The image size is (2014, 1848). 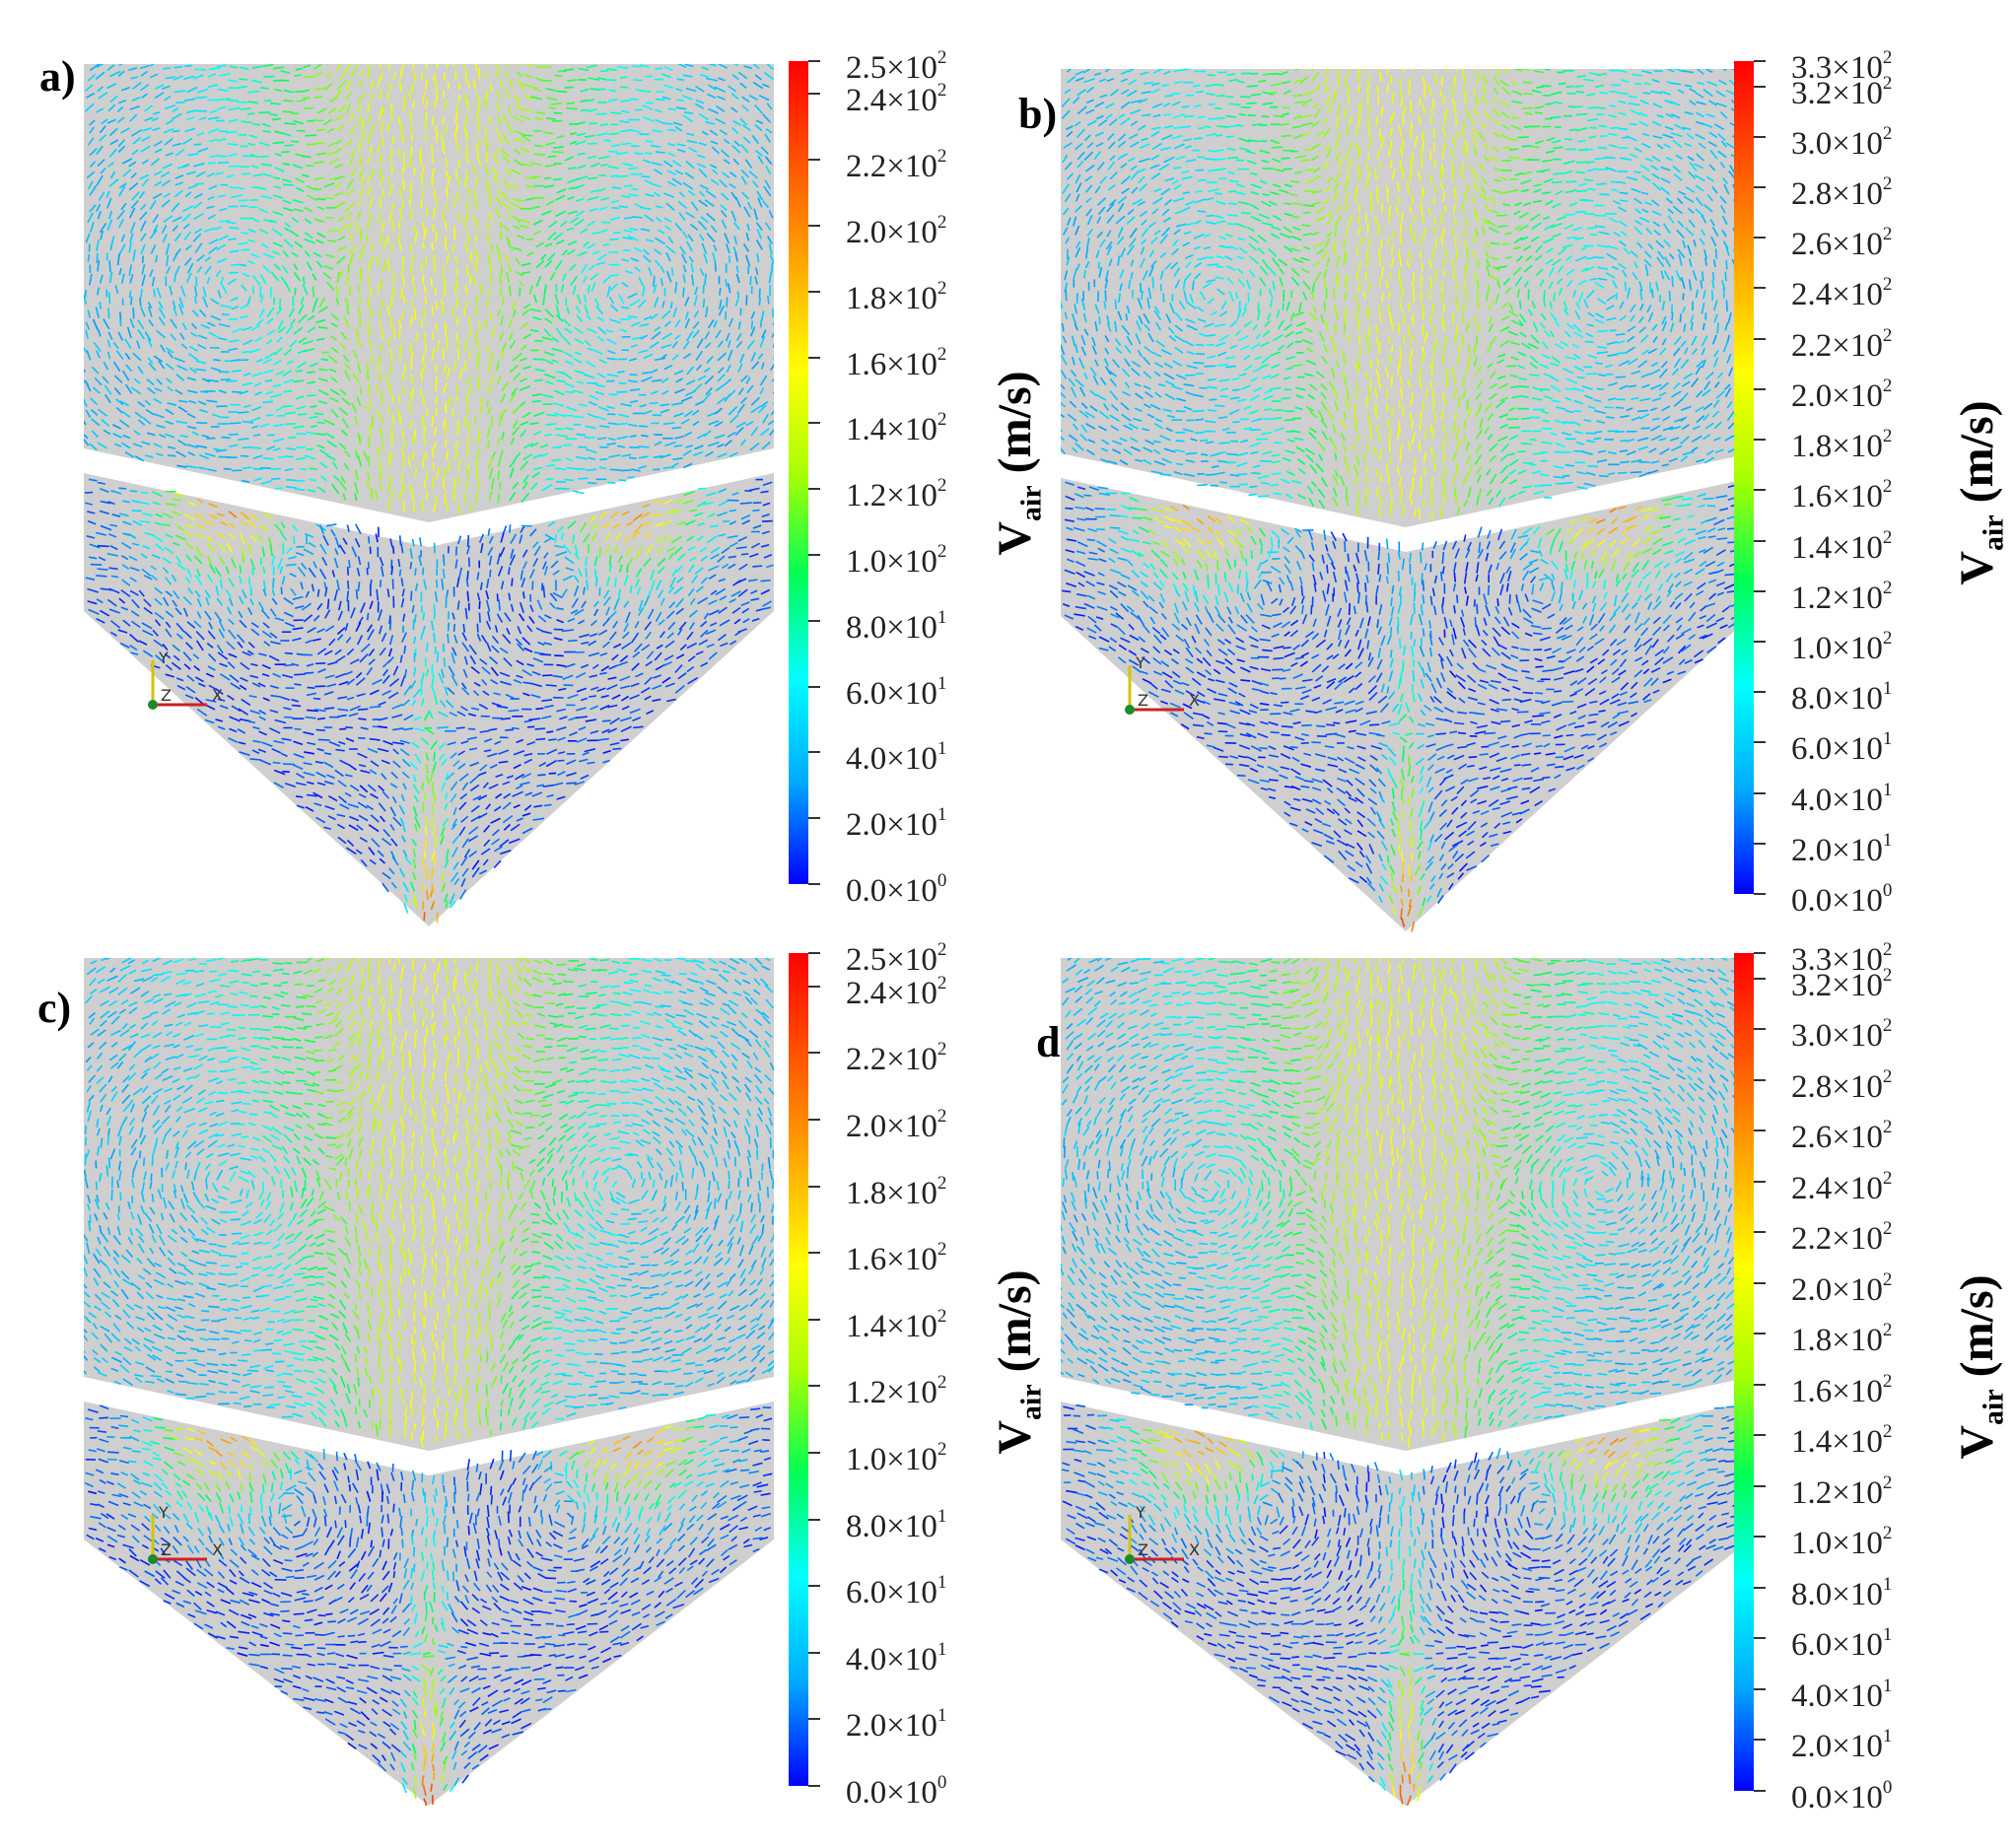 I want to click on colorbar-tick-label: 0.0×100, so click(x=1842, y=1796).